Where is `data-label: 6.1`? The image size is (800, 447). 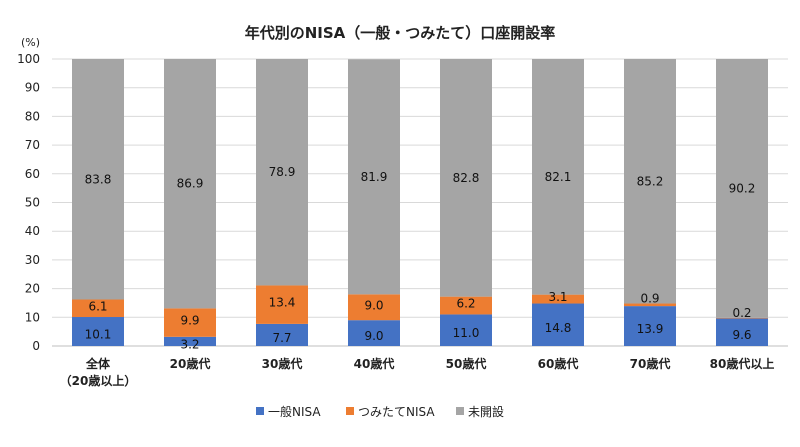 data-label: 6.1 is located at coordinates (97, 306).